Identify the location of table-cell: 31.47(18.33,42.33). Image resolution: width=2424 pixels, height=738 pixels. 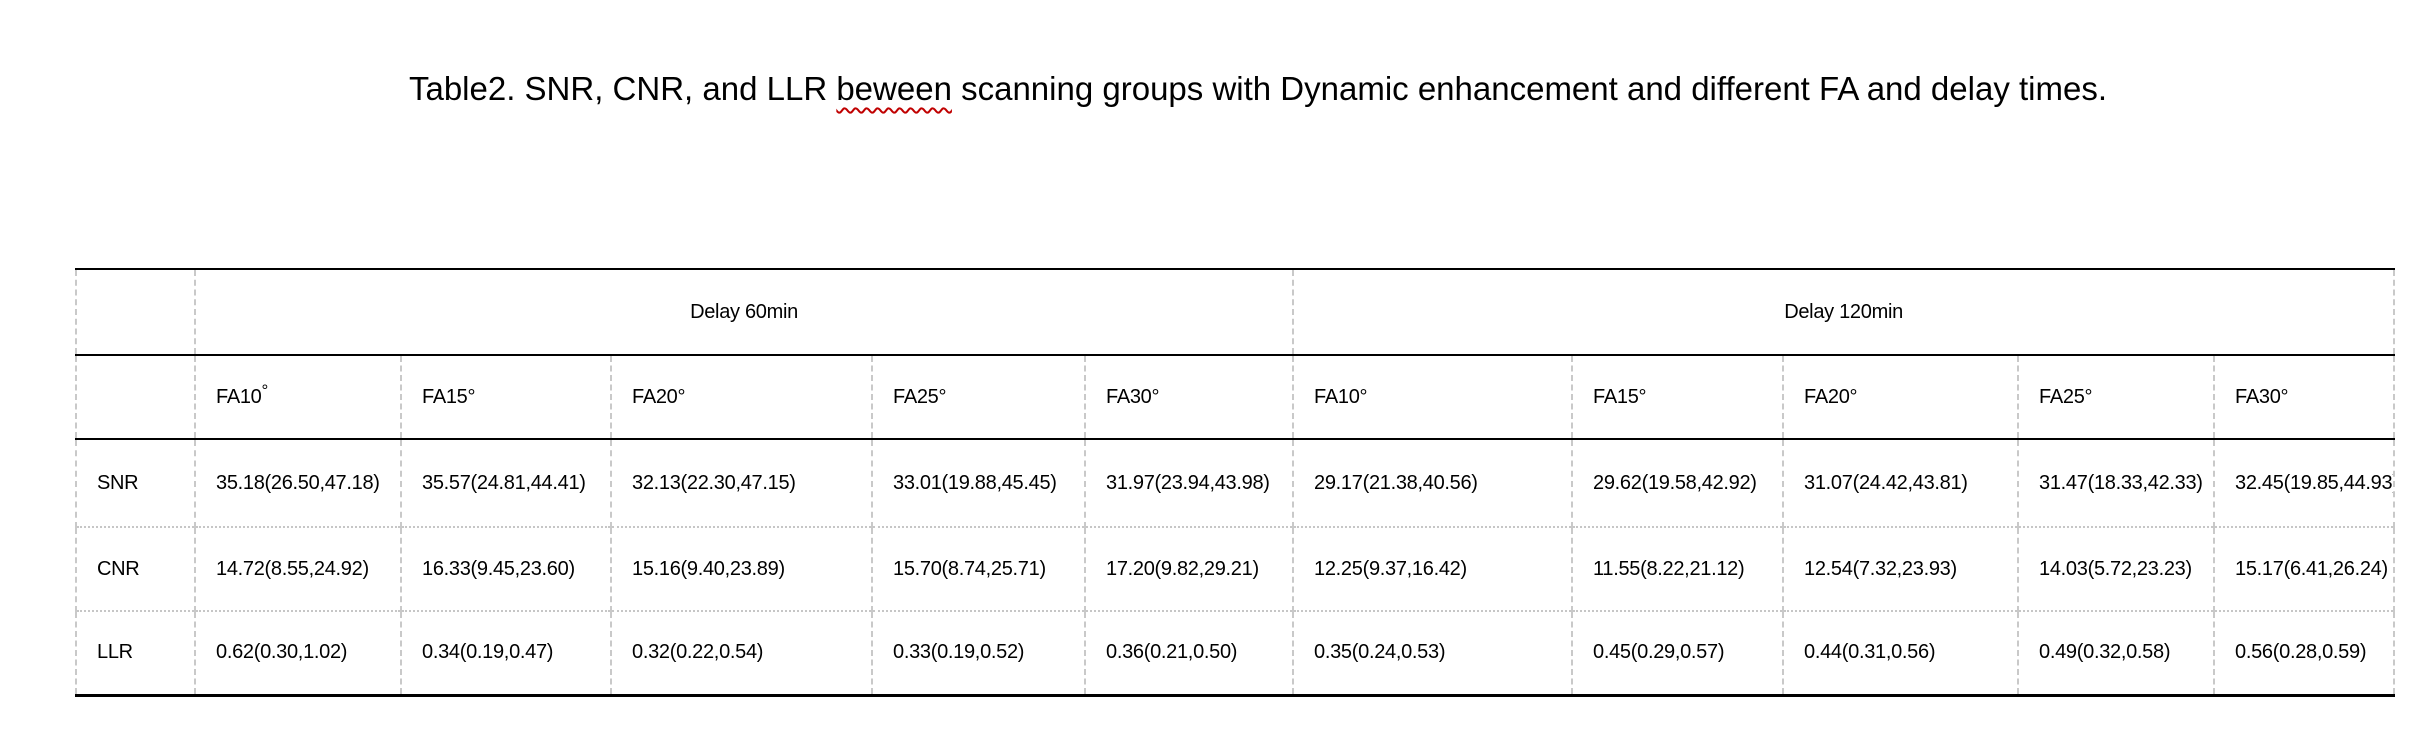
(2116, 483).